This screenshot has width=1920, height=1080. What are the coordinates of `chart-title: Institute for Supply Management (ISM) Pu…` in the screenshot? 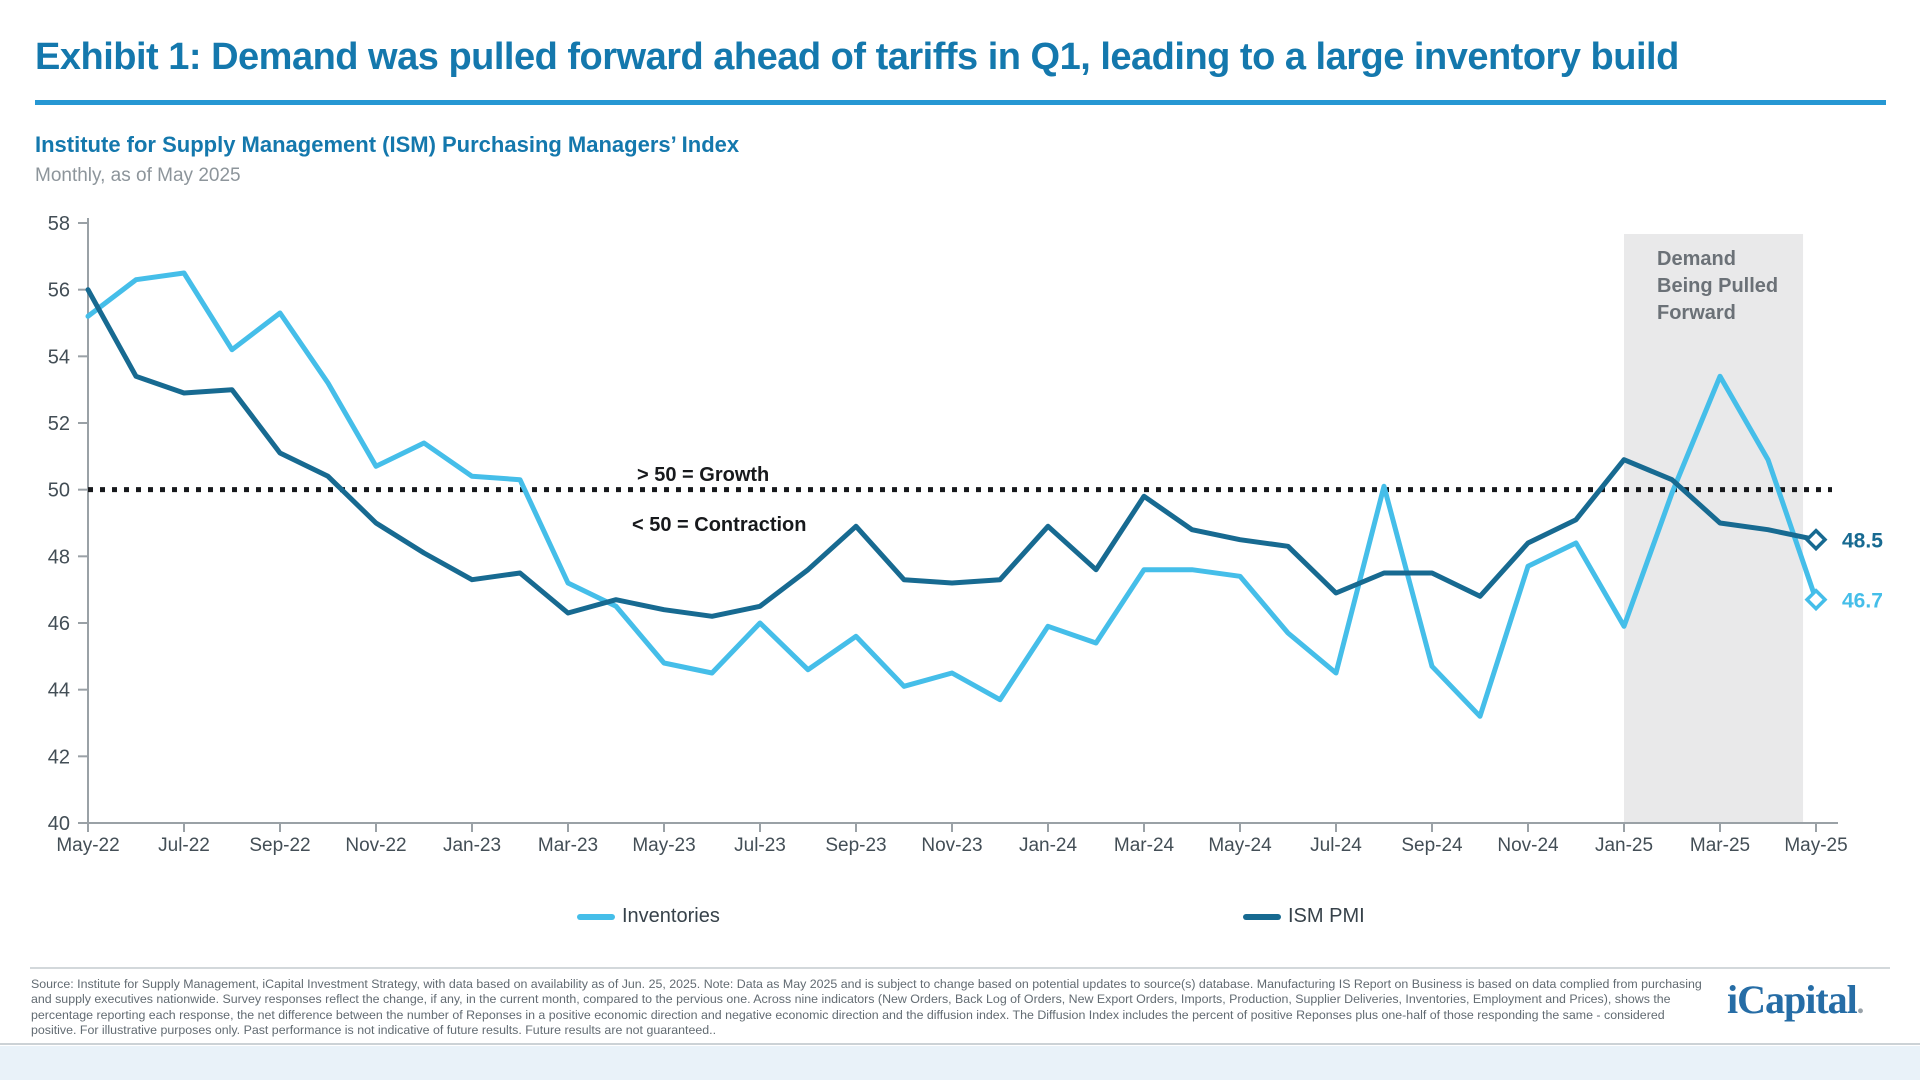 It's located at (387, 144).